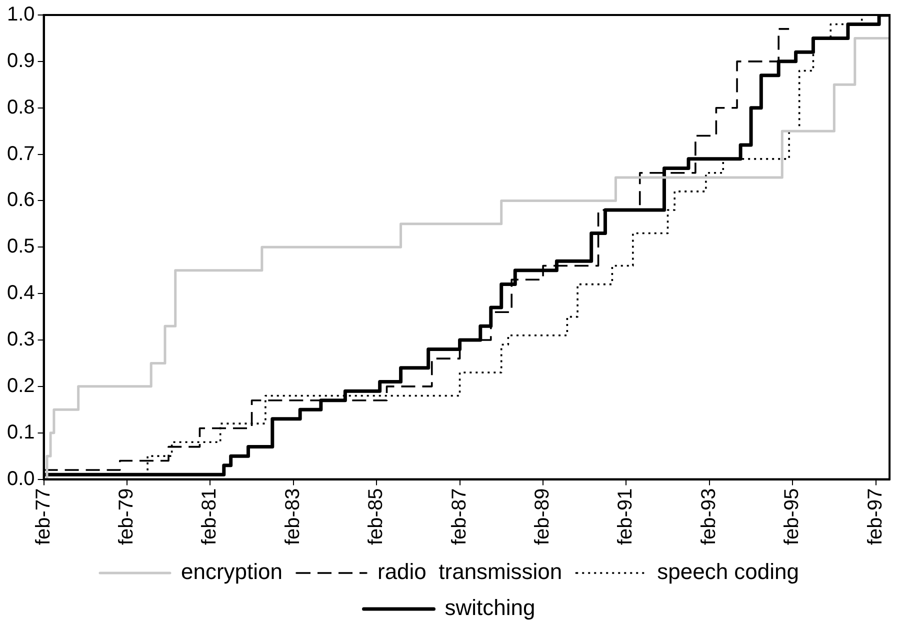 The height and width of the screenshot is (630, 903). What do you see at coordinates (875, 517) in the screenshot?
I see `x-tick-label: feb-97` at bounding box center [875, 517].